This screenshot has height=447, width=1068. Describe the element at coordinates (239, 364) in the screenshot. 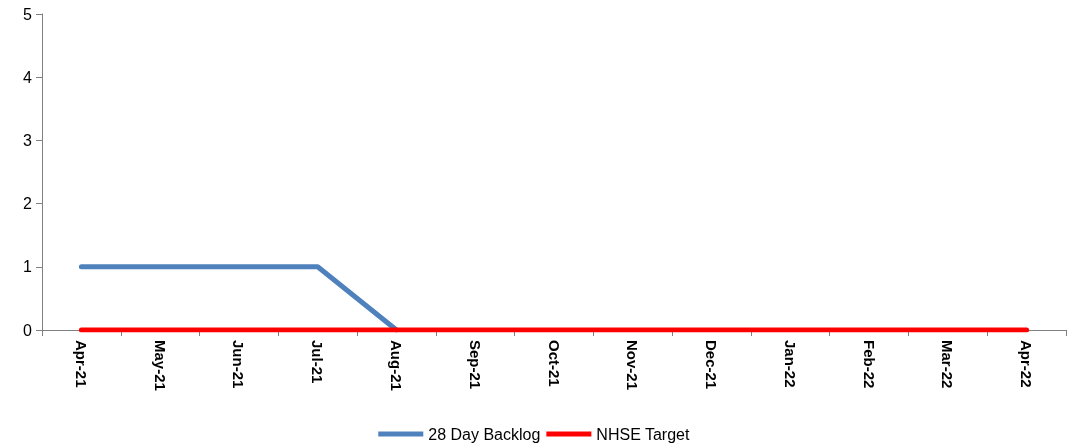

I see `x-tick-label: Jun-21` at that location.